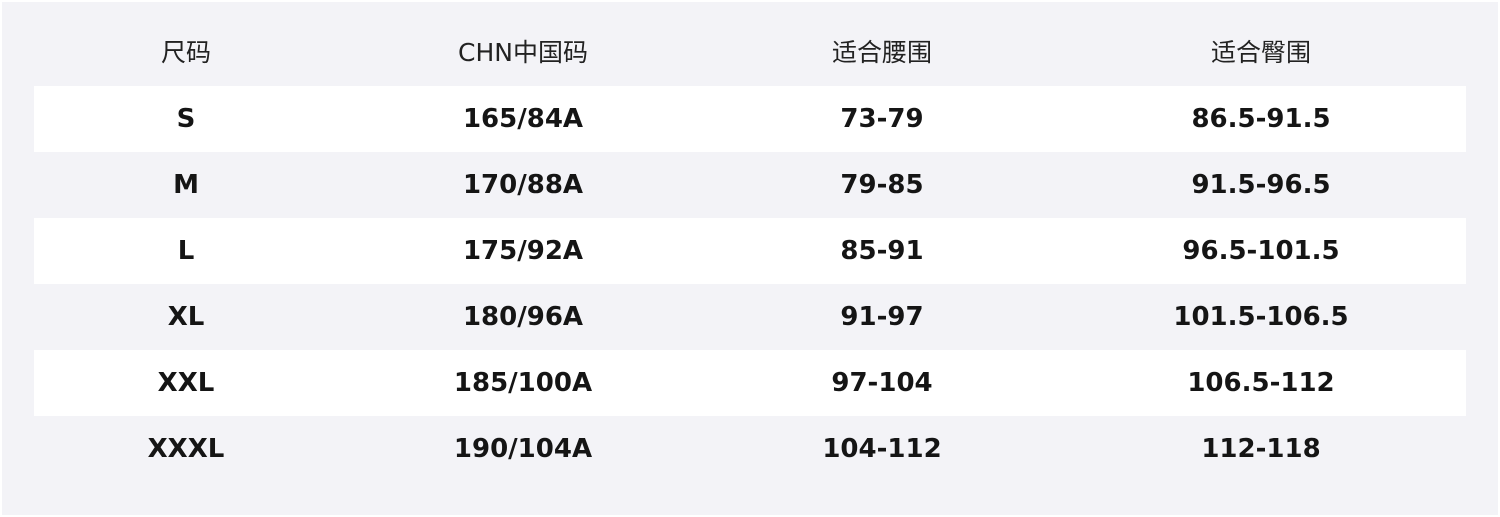 Image resolution: width=1500 pixels, height=517 pixels. What do you see at coordinates (750, 185) in the screenshot?
I see `table-row: M 170/88A 79-85 91.5-96.5` at bounding box center [750, 185].